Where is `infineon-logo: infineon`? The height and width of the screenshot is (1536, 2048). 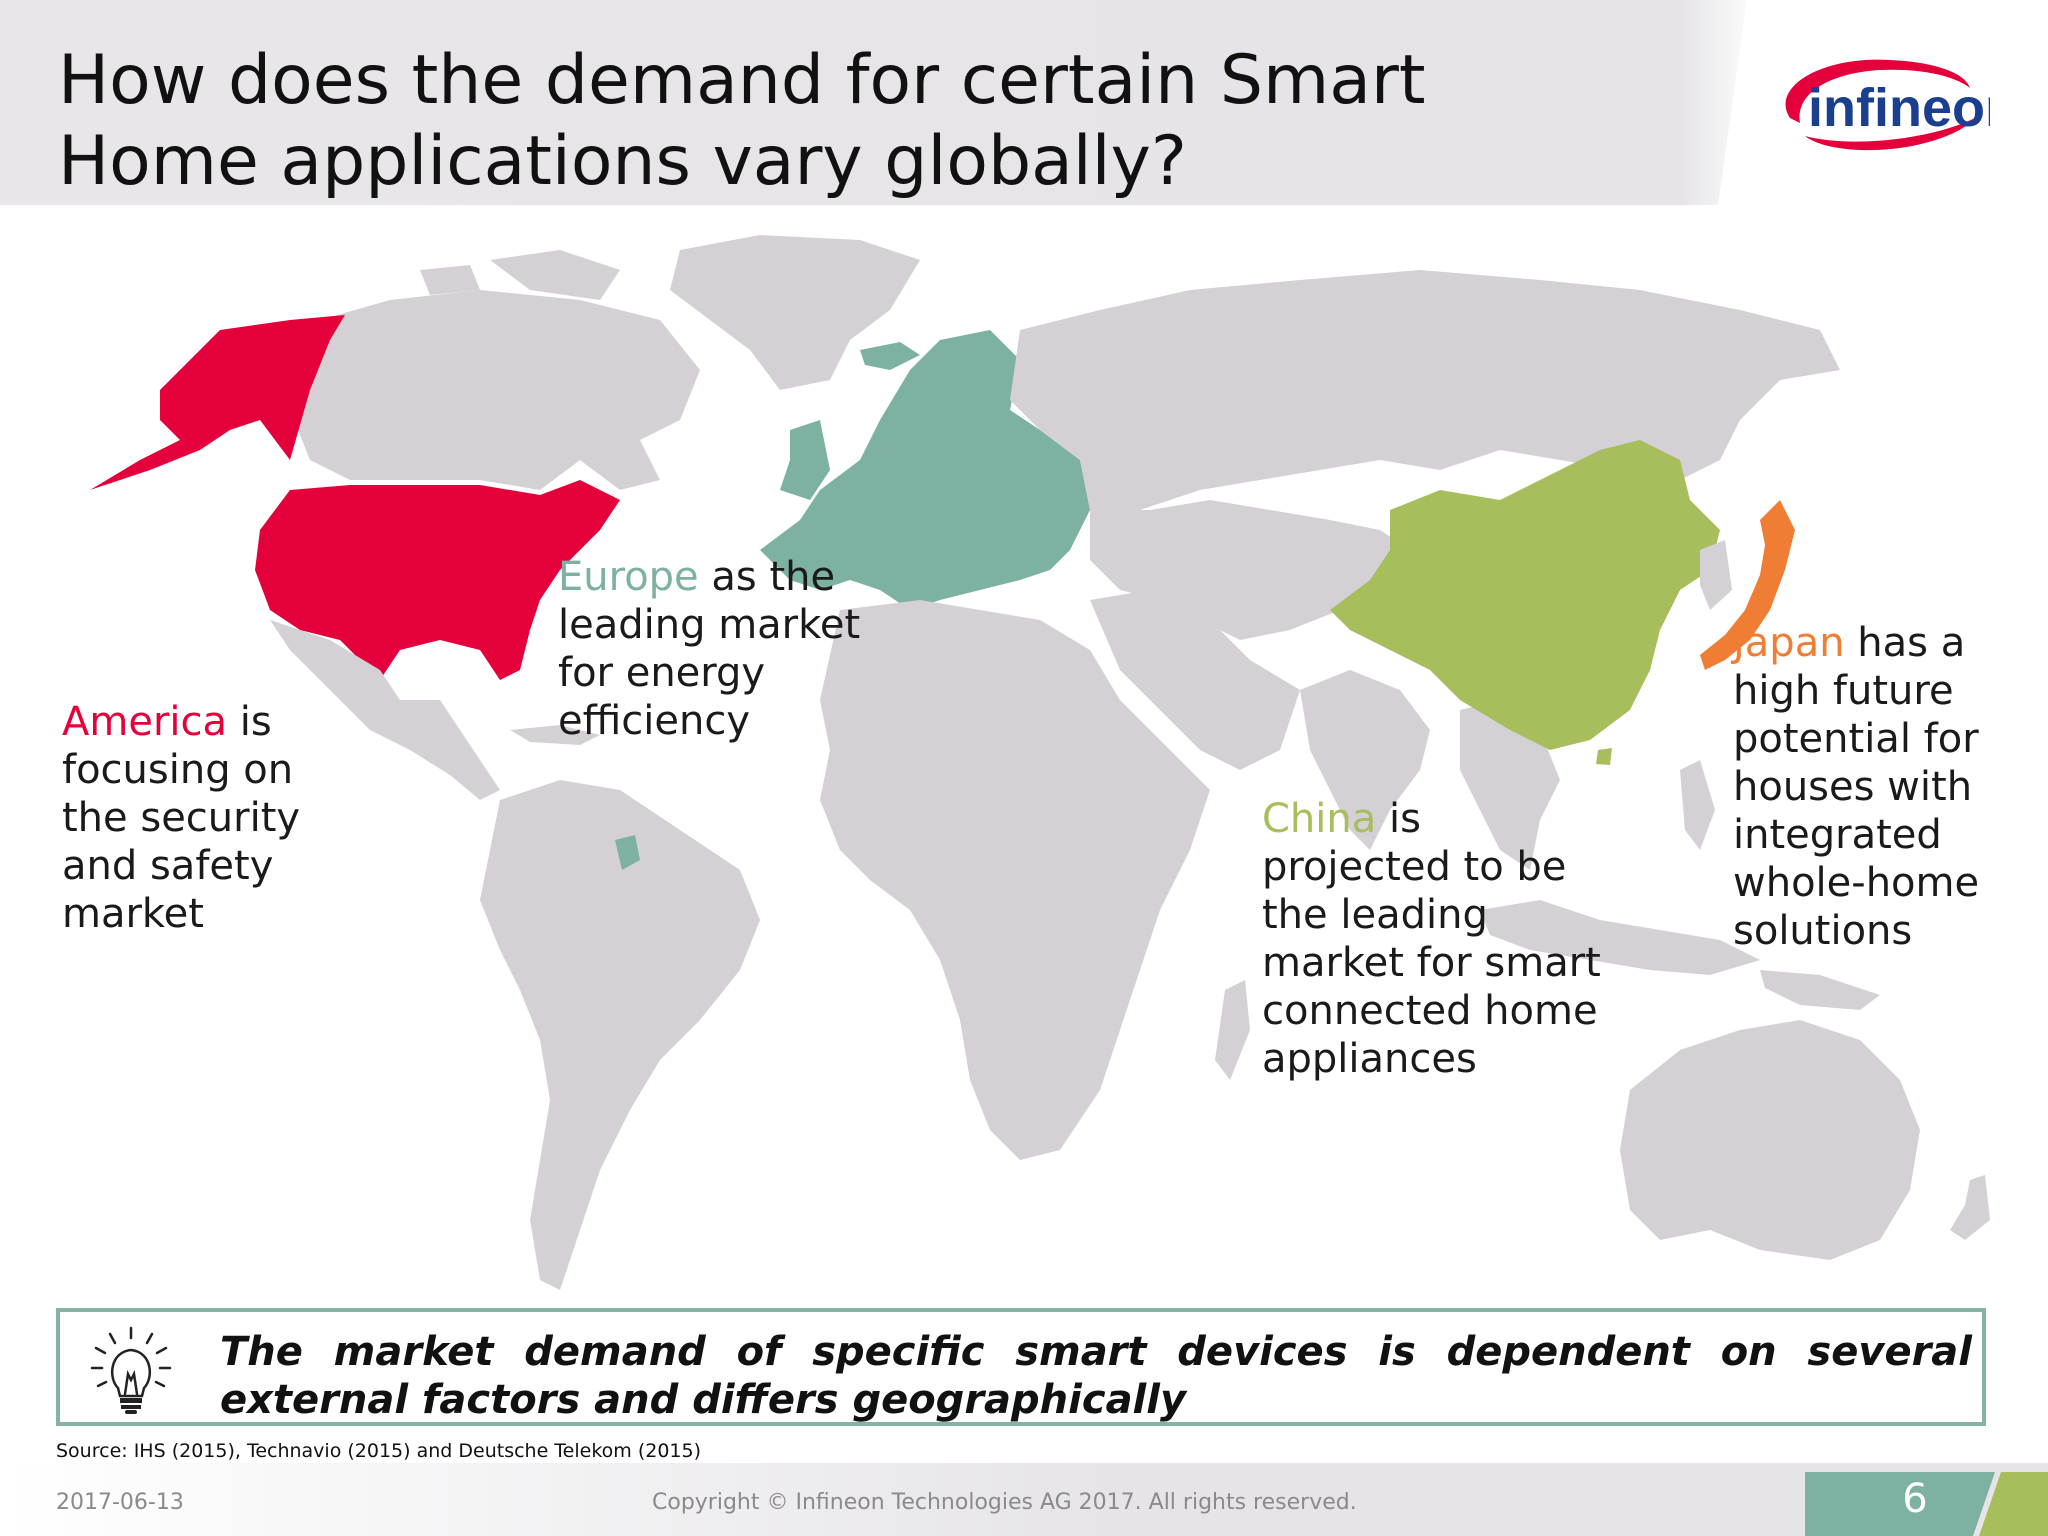 infineon-logo: infineon is located at coordinates (1875, 103).